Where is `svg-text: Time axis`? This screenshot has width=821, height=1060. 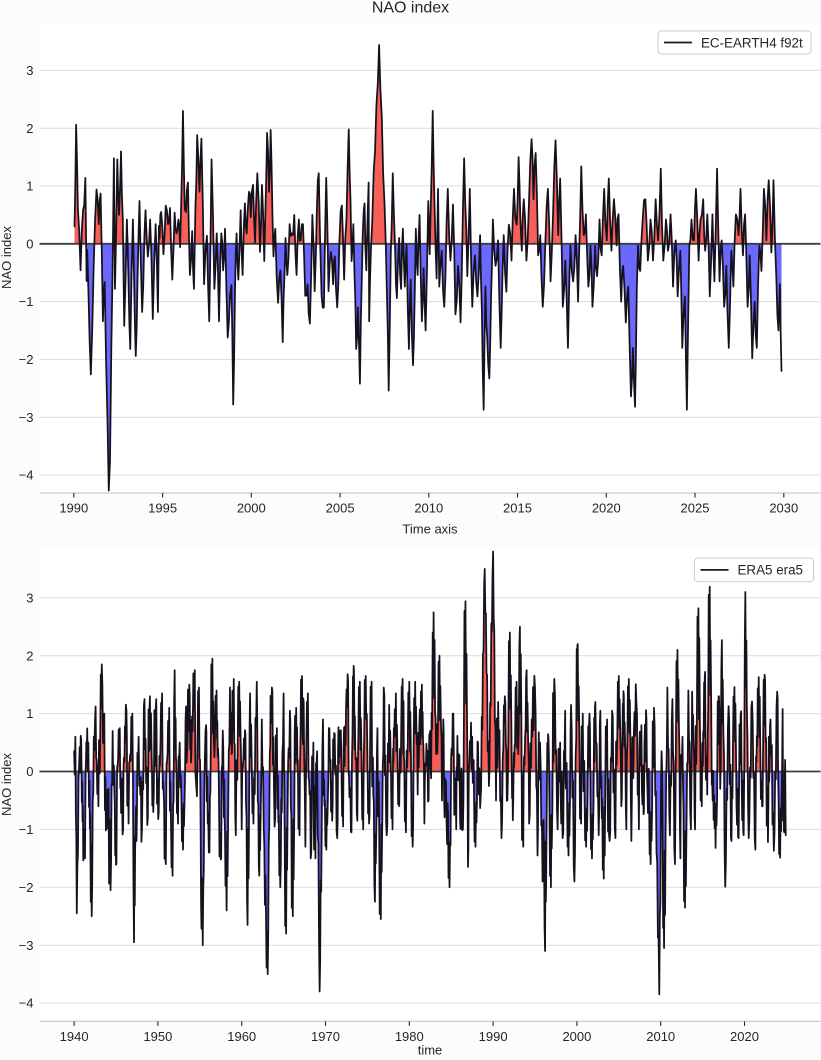
svg-text: Time axis is located at coordinates (430, 529).